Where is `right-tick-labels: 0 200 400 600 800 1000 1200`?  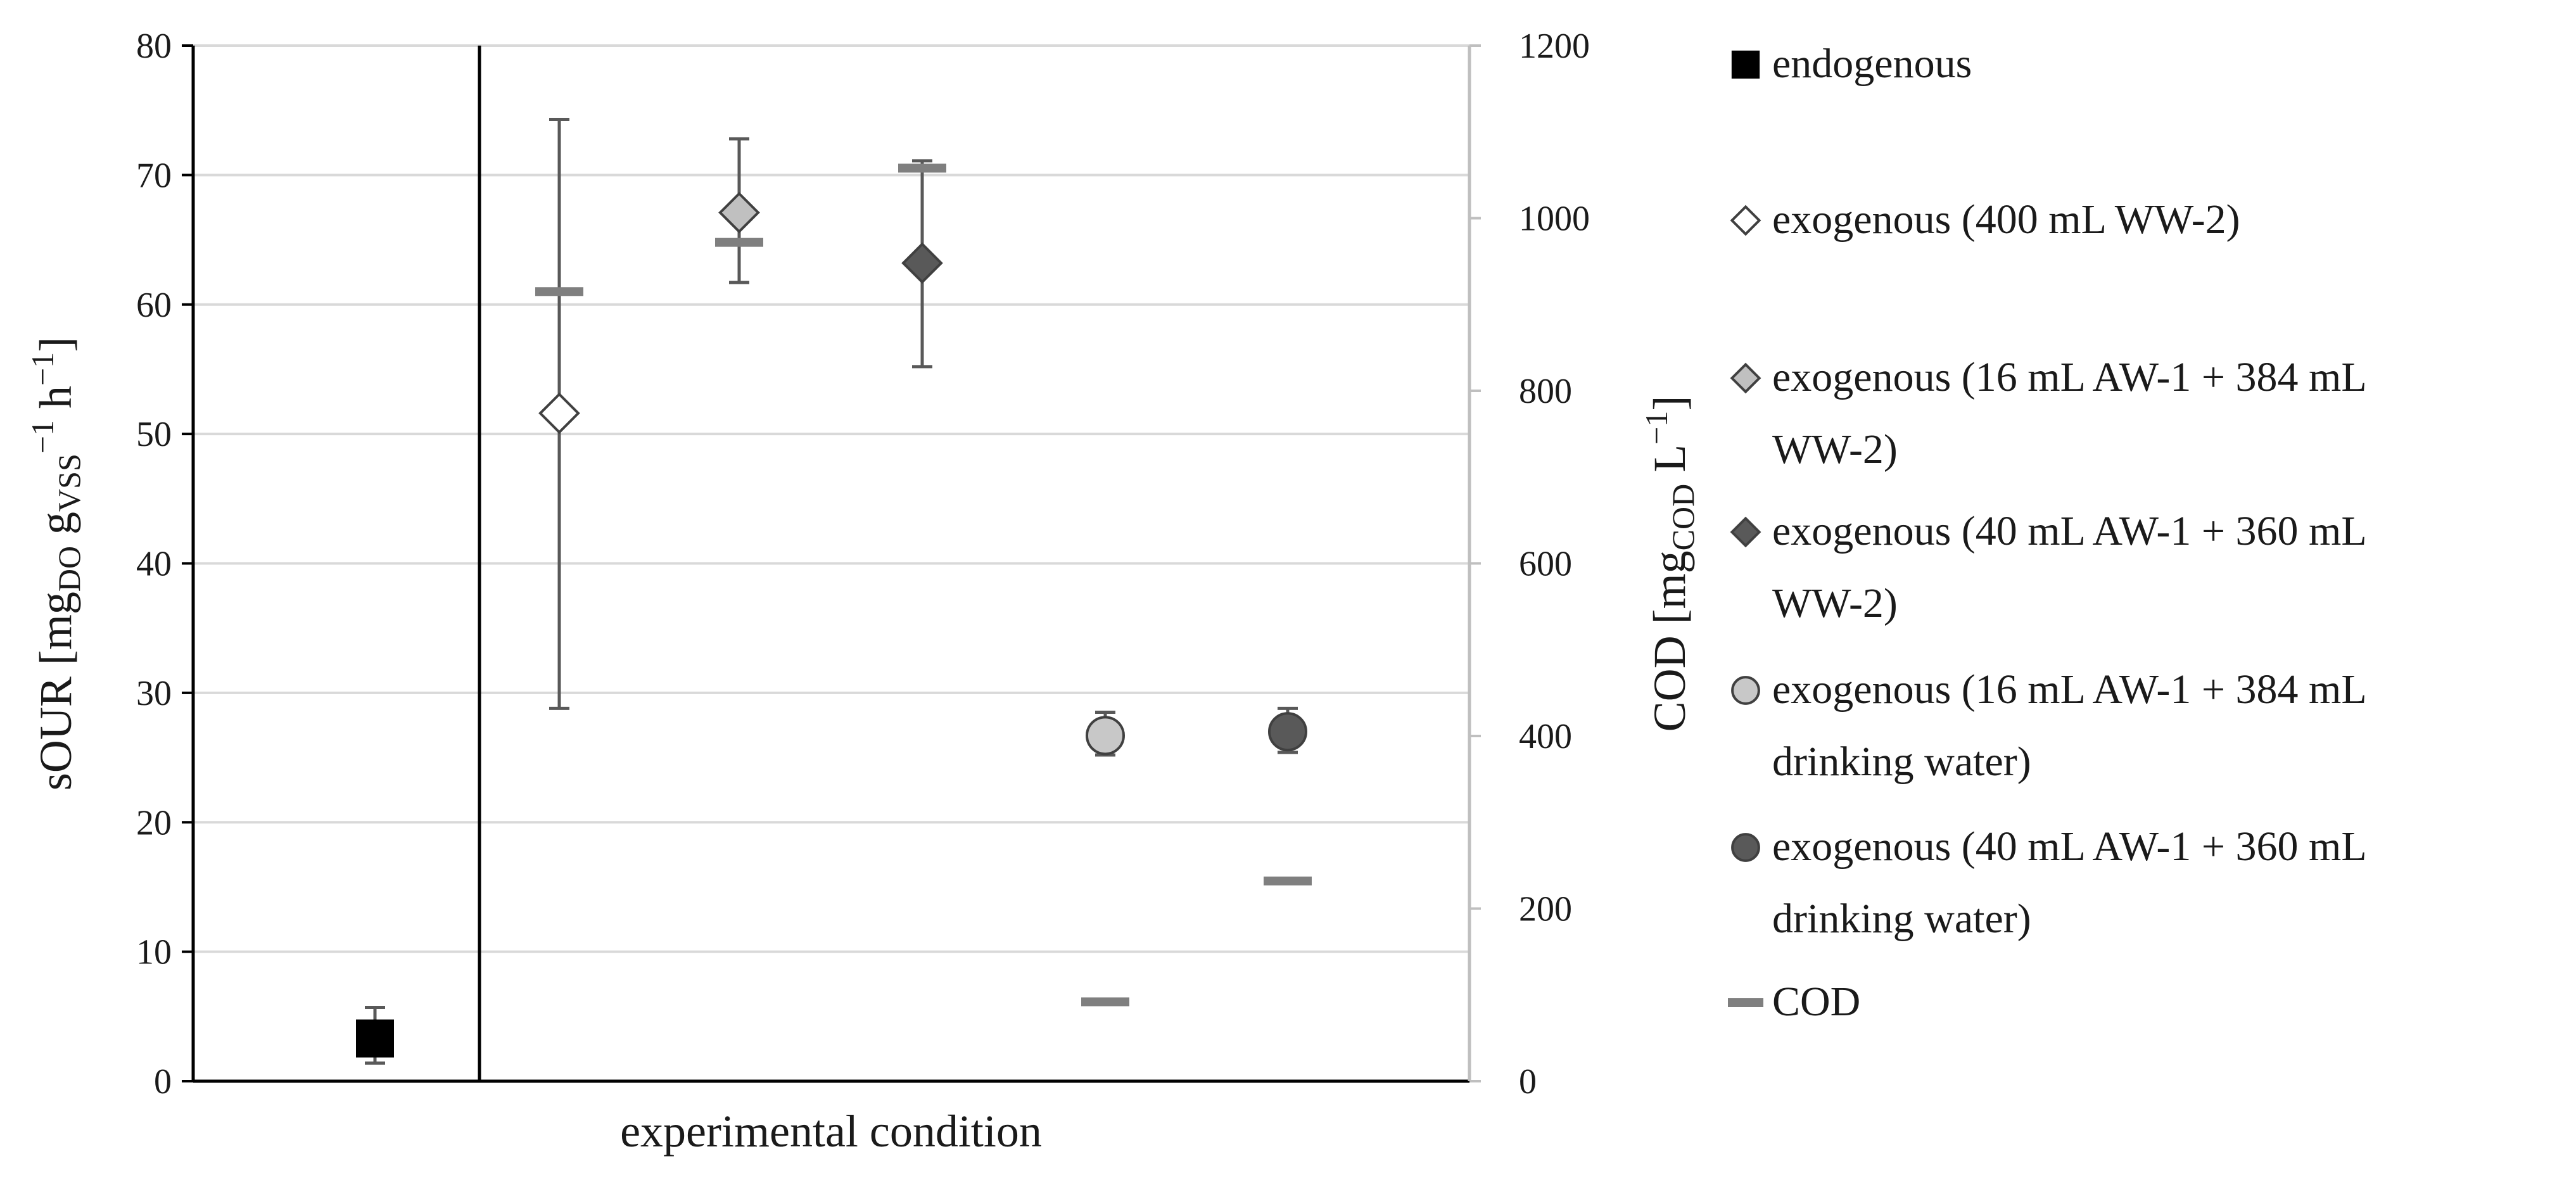 right-tick-labels: 0 200 400 600 800 1000 1200 is located at coordinates (1529, 564).